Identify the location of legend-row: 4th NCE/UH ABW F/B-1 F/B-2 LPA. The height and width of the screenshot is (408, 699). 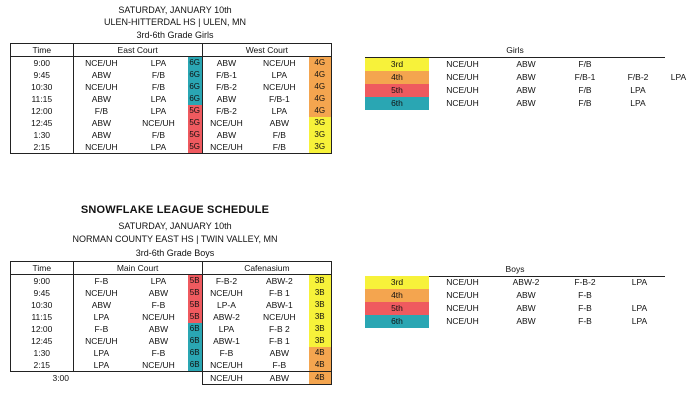
(530, 77).